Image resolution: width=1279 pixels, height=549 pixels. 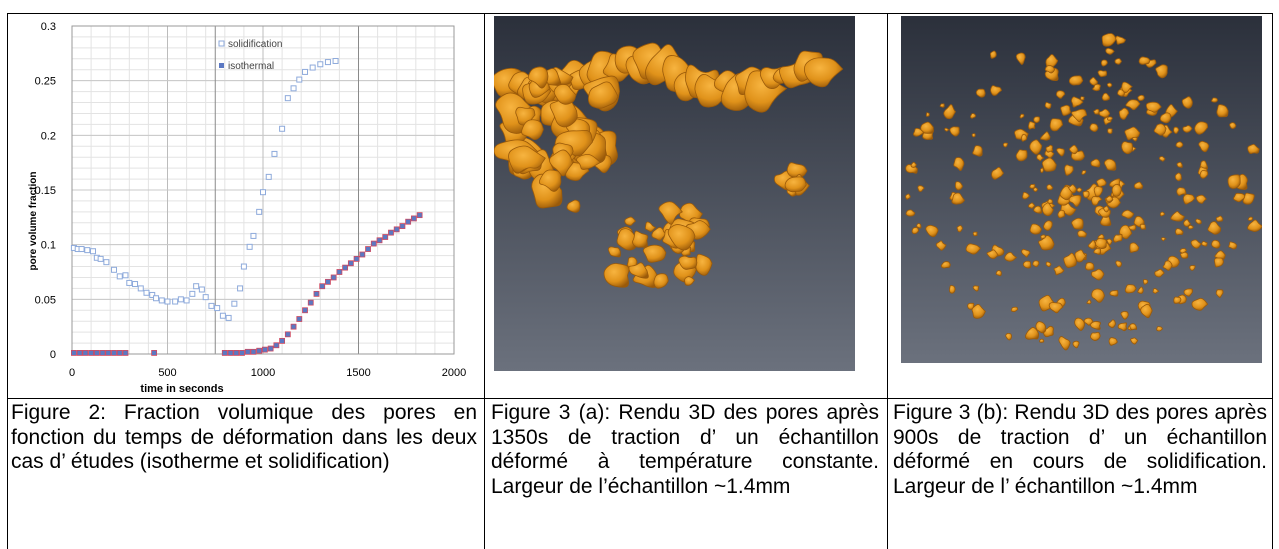 What do you see at coordinates (247, 284) in the screenshot?
I see `series-isothermal` at bounding box center [247, 284].